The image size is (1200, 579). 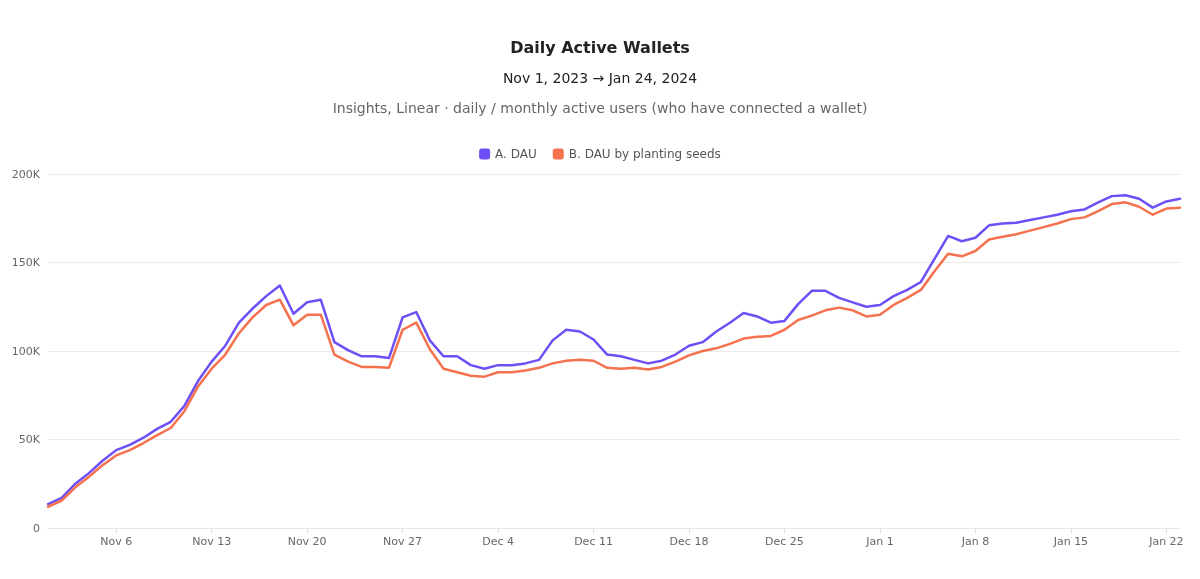 What do you see at coordinates (689, 541) in the screenshot?
I see `x-tick-label: Dec 18` at bounding box center [689, 541].